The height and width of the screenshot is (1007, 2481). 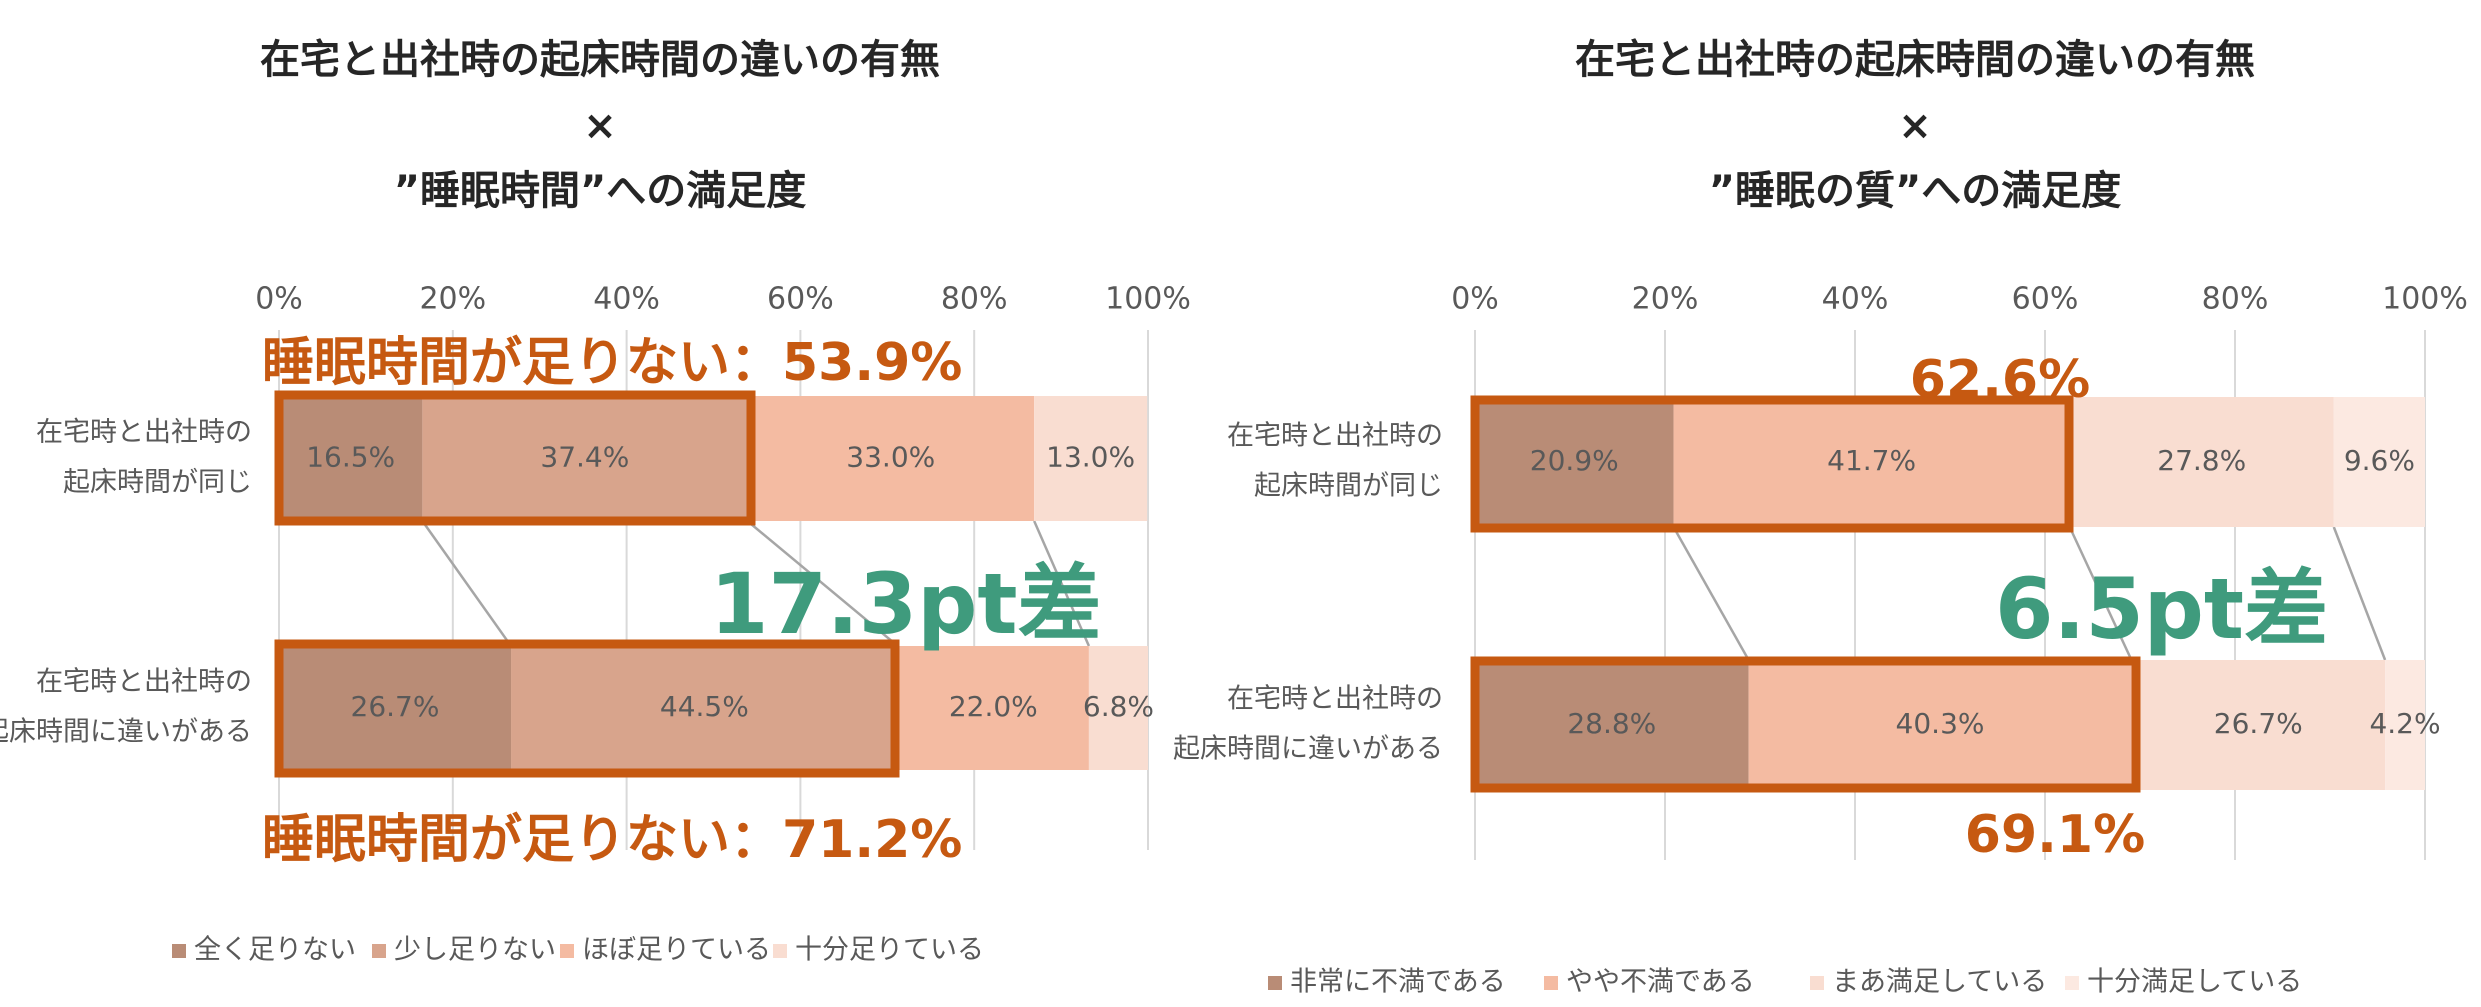 I want to click on legend-label: ほぼ足りている, so click(x=676, y=950).